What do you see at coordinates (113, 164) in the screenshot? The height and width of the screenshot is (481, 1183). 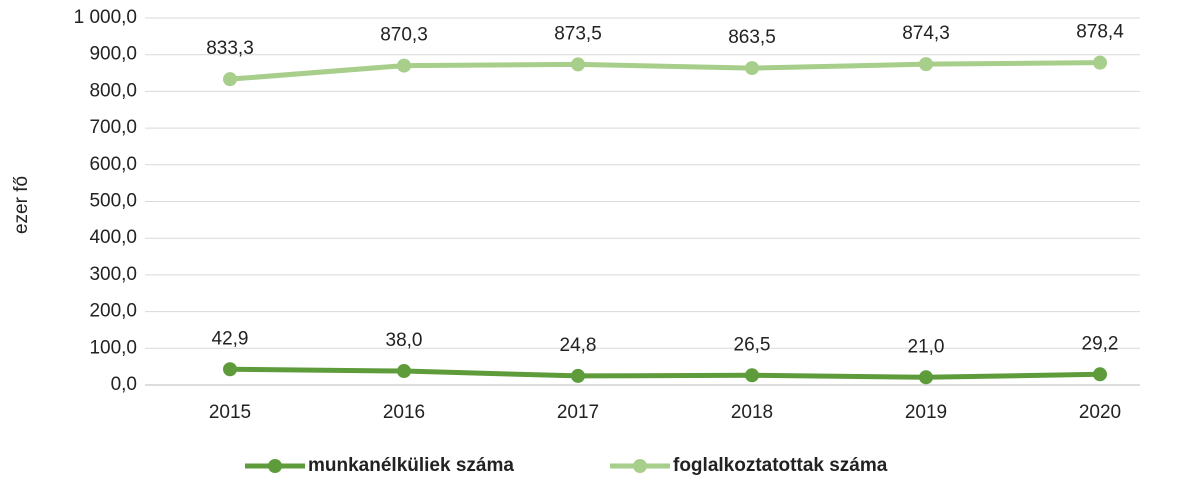 I see `y-tick-label: 600,0` at bounding box center [113, 164].